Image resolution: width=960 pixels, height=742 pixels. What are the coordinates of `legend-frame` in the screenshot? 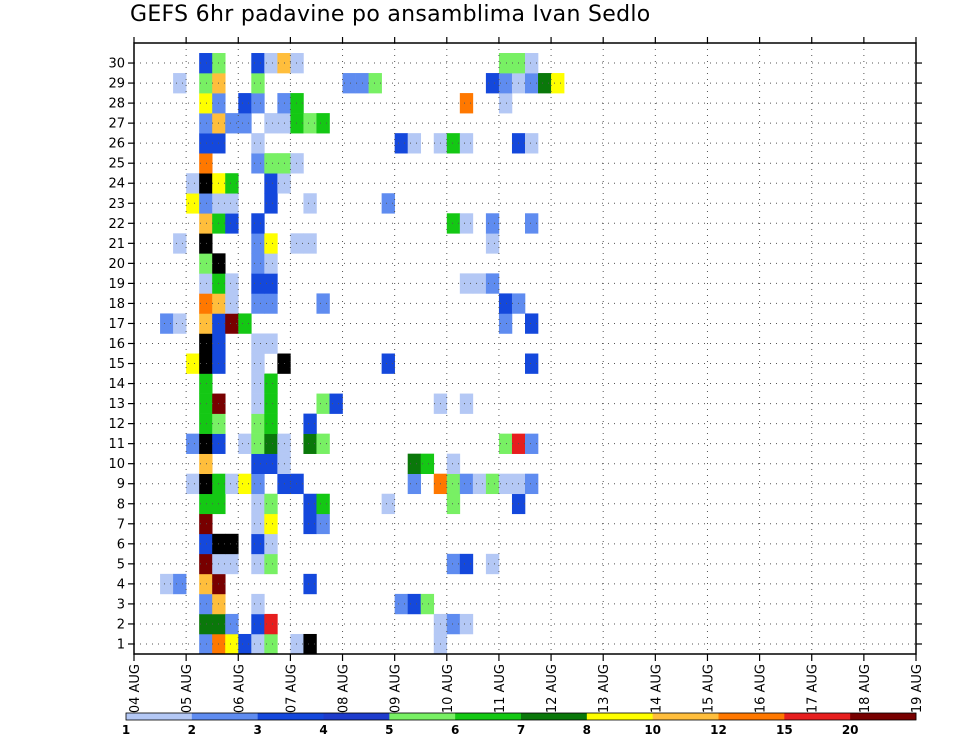 It's located at (521, 716).